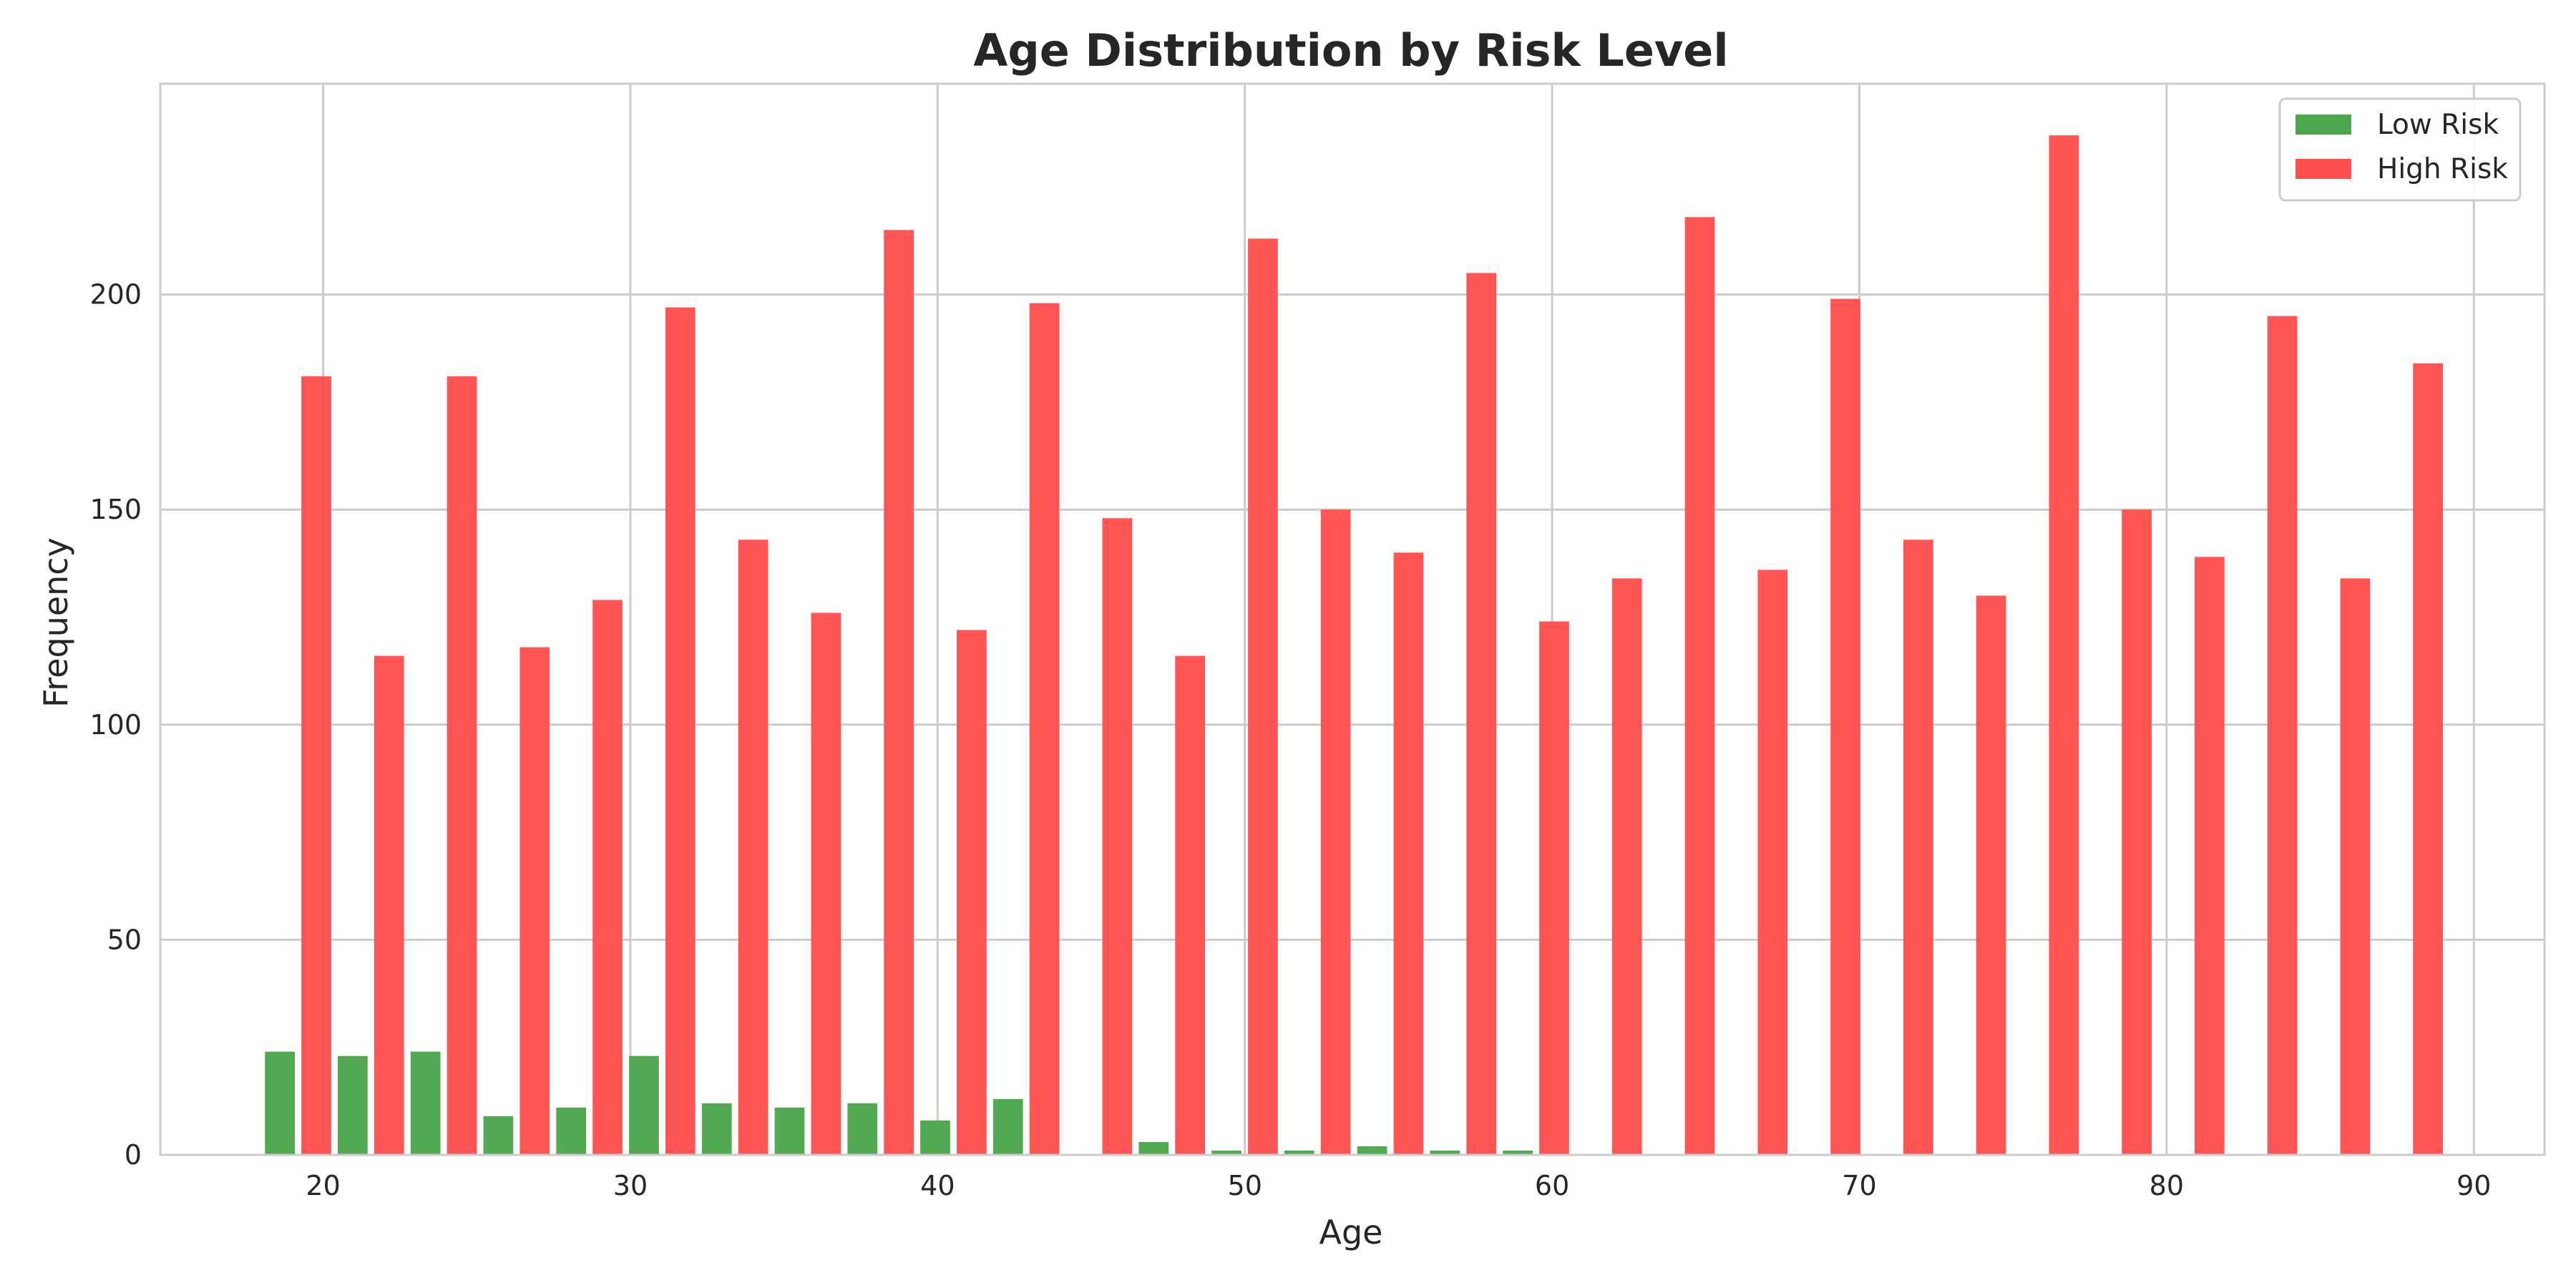  What do you see at coordinates (1350, 50) in the screenshot?
I see `chart-title: Age Distribution by Risk Level` at bounding box center [1350, 50].